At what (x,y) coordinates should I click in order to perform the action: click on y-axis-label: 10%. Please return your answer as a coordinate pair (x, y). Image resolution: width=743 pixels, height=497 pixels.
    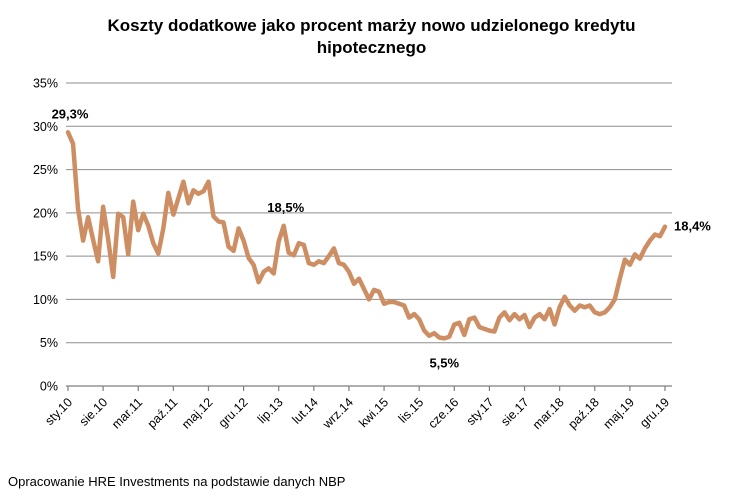
    Looking at the image, I should click on (45, 300).